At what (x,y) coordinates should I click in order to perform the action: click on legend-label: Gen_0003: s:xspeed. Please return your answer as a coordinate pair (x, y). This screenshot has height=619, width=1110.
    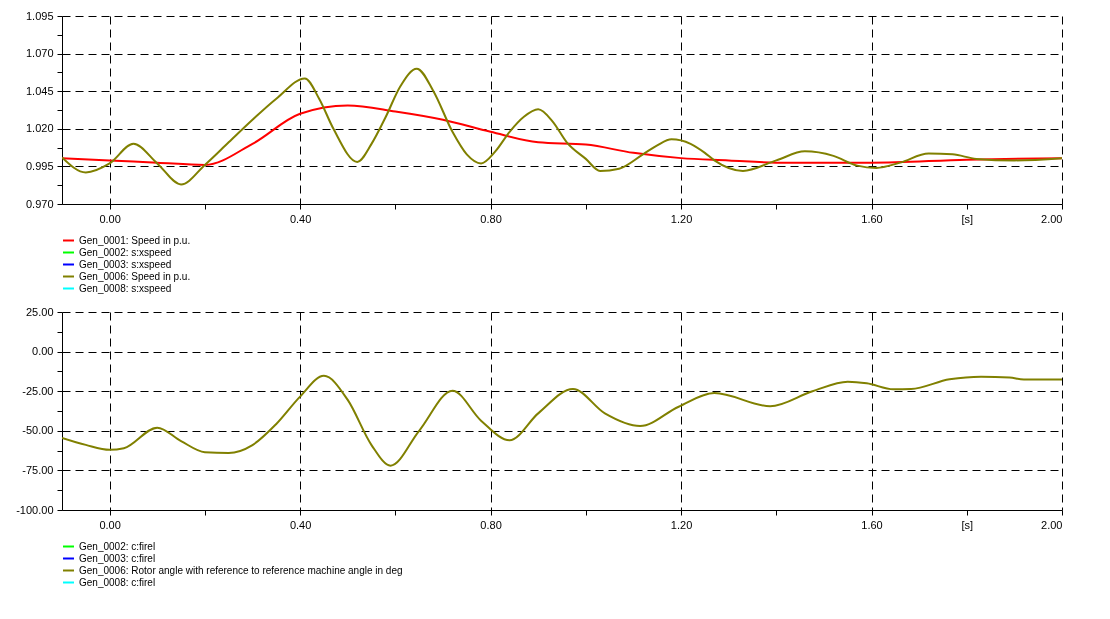
    Looking at the image, I should click on (125, 264).